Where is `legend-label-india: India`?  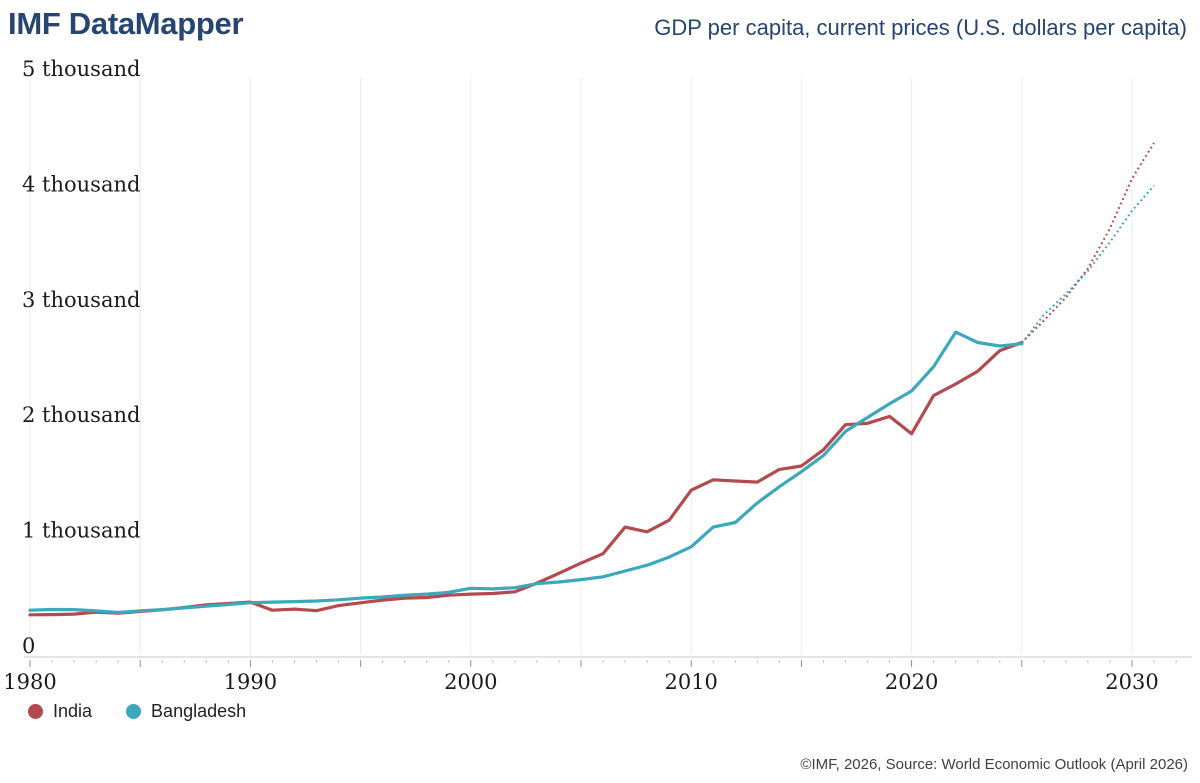 legend-label-india: India is located at coordinates (73, 711).